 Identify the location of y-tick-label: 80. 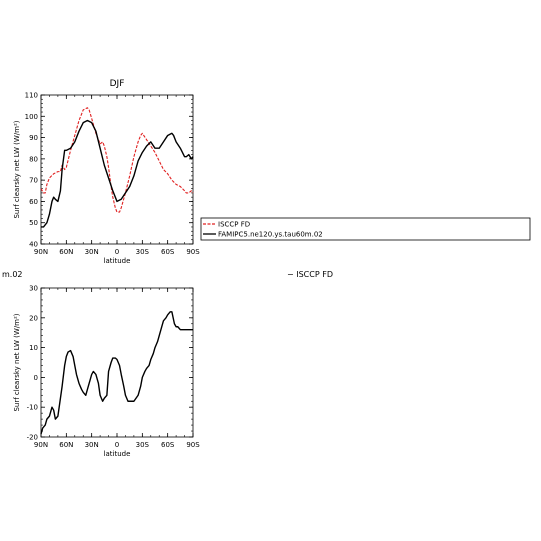
(33, 159).